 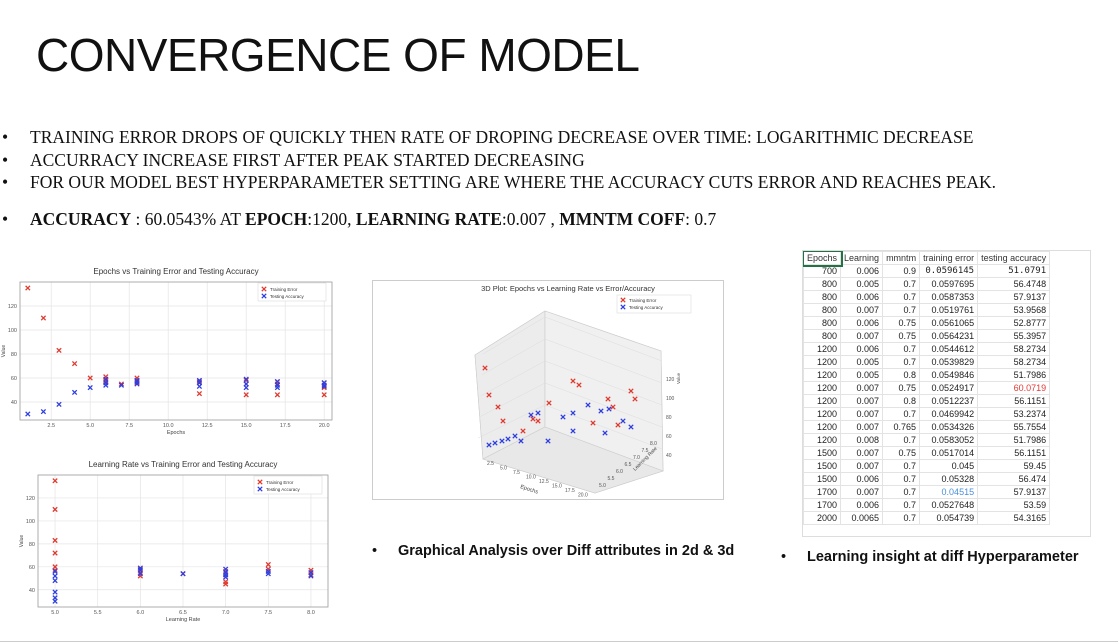 I want to click on table-cell: 0.9, so click(x=901, y=271).